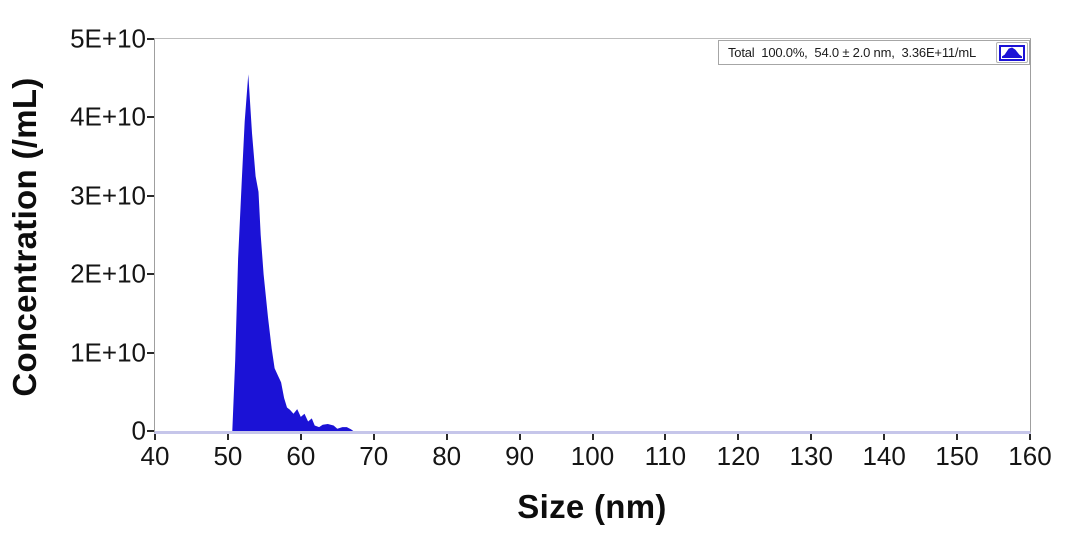 This screenshot has height=557, width=1080. What do you see at coordinates (108, 273) in the screenshot?
I see `y-tick-label: 2E+10` at bounding box center [108, 273].